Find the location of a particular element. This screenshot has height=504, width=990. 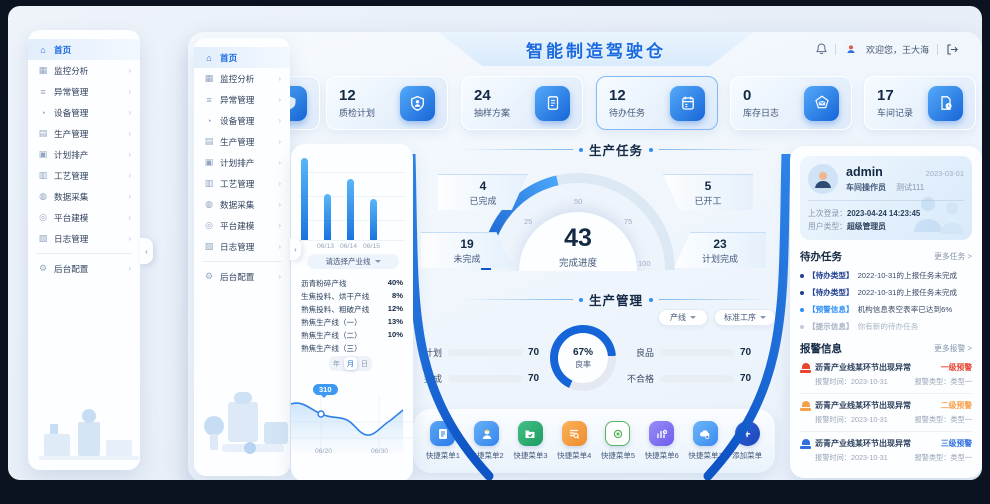

quick-menu-3: 快捷菜单3 is located at coordinates (530, 441).